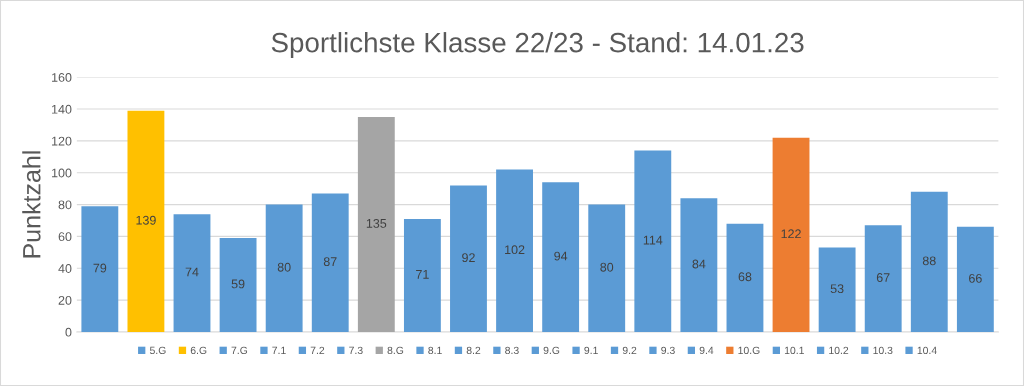  I want to click on data-label: 88, so click(929, 261).